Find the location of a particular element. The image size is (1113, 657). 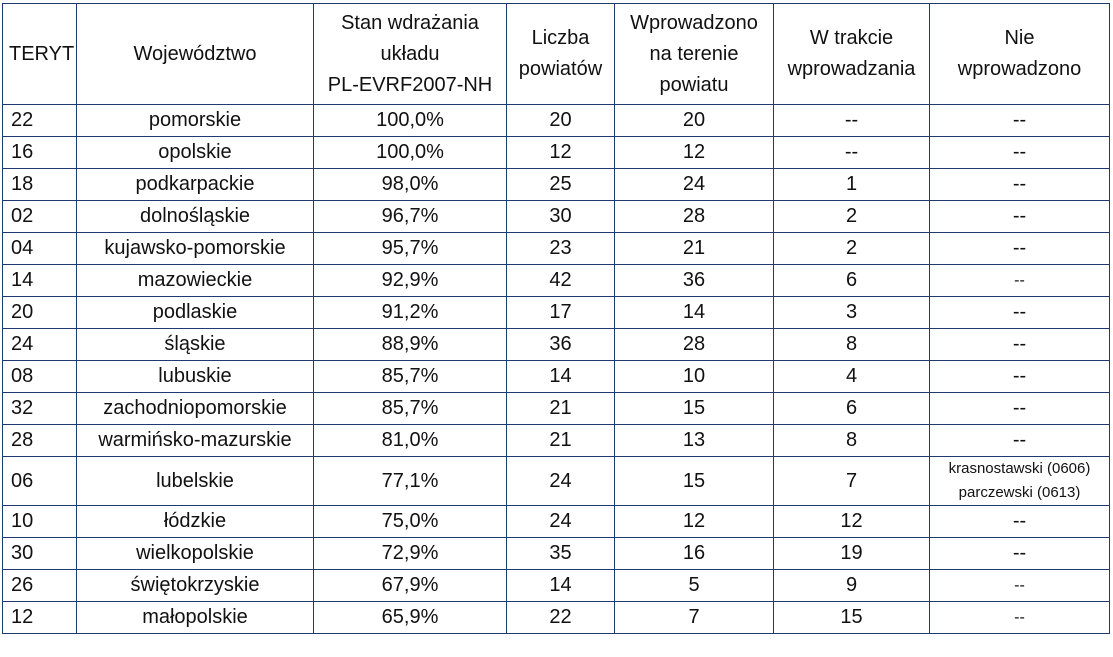

cell-teryt: 30 is located at coordinates (39, 553).